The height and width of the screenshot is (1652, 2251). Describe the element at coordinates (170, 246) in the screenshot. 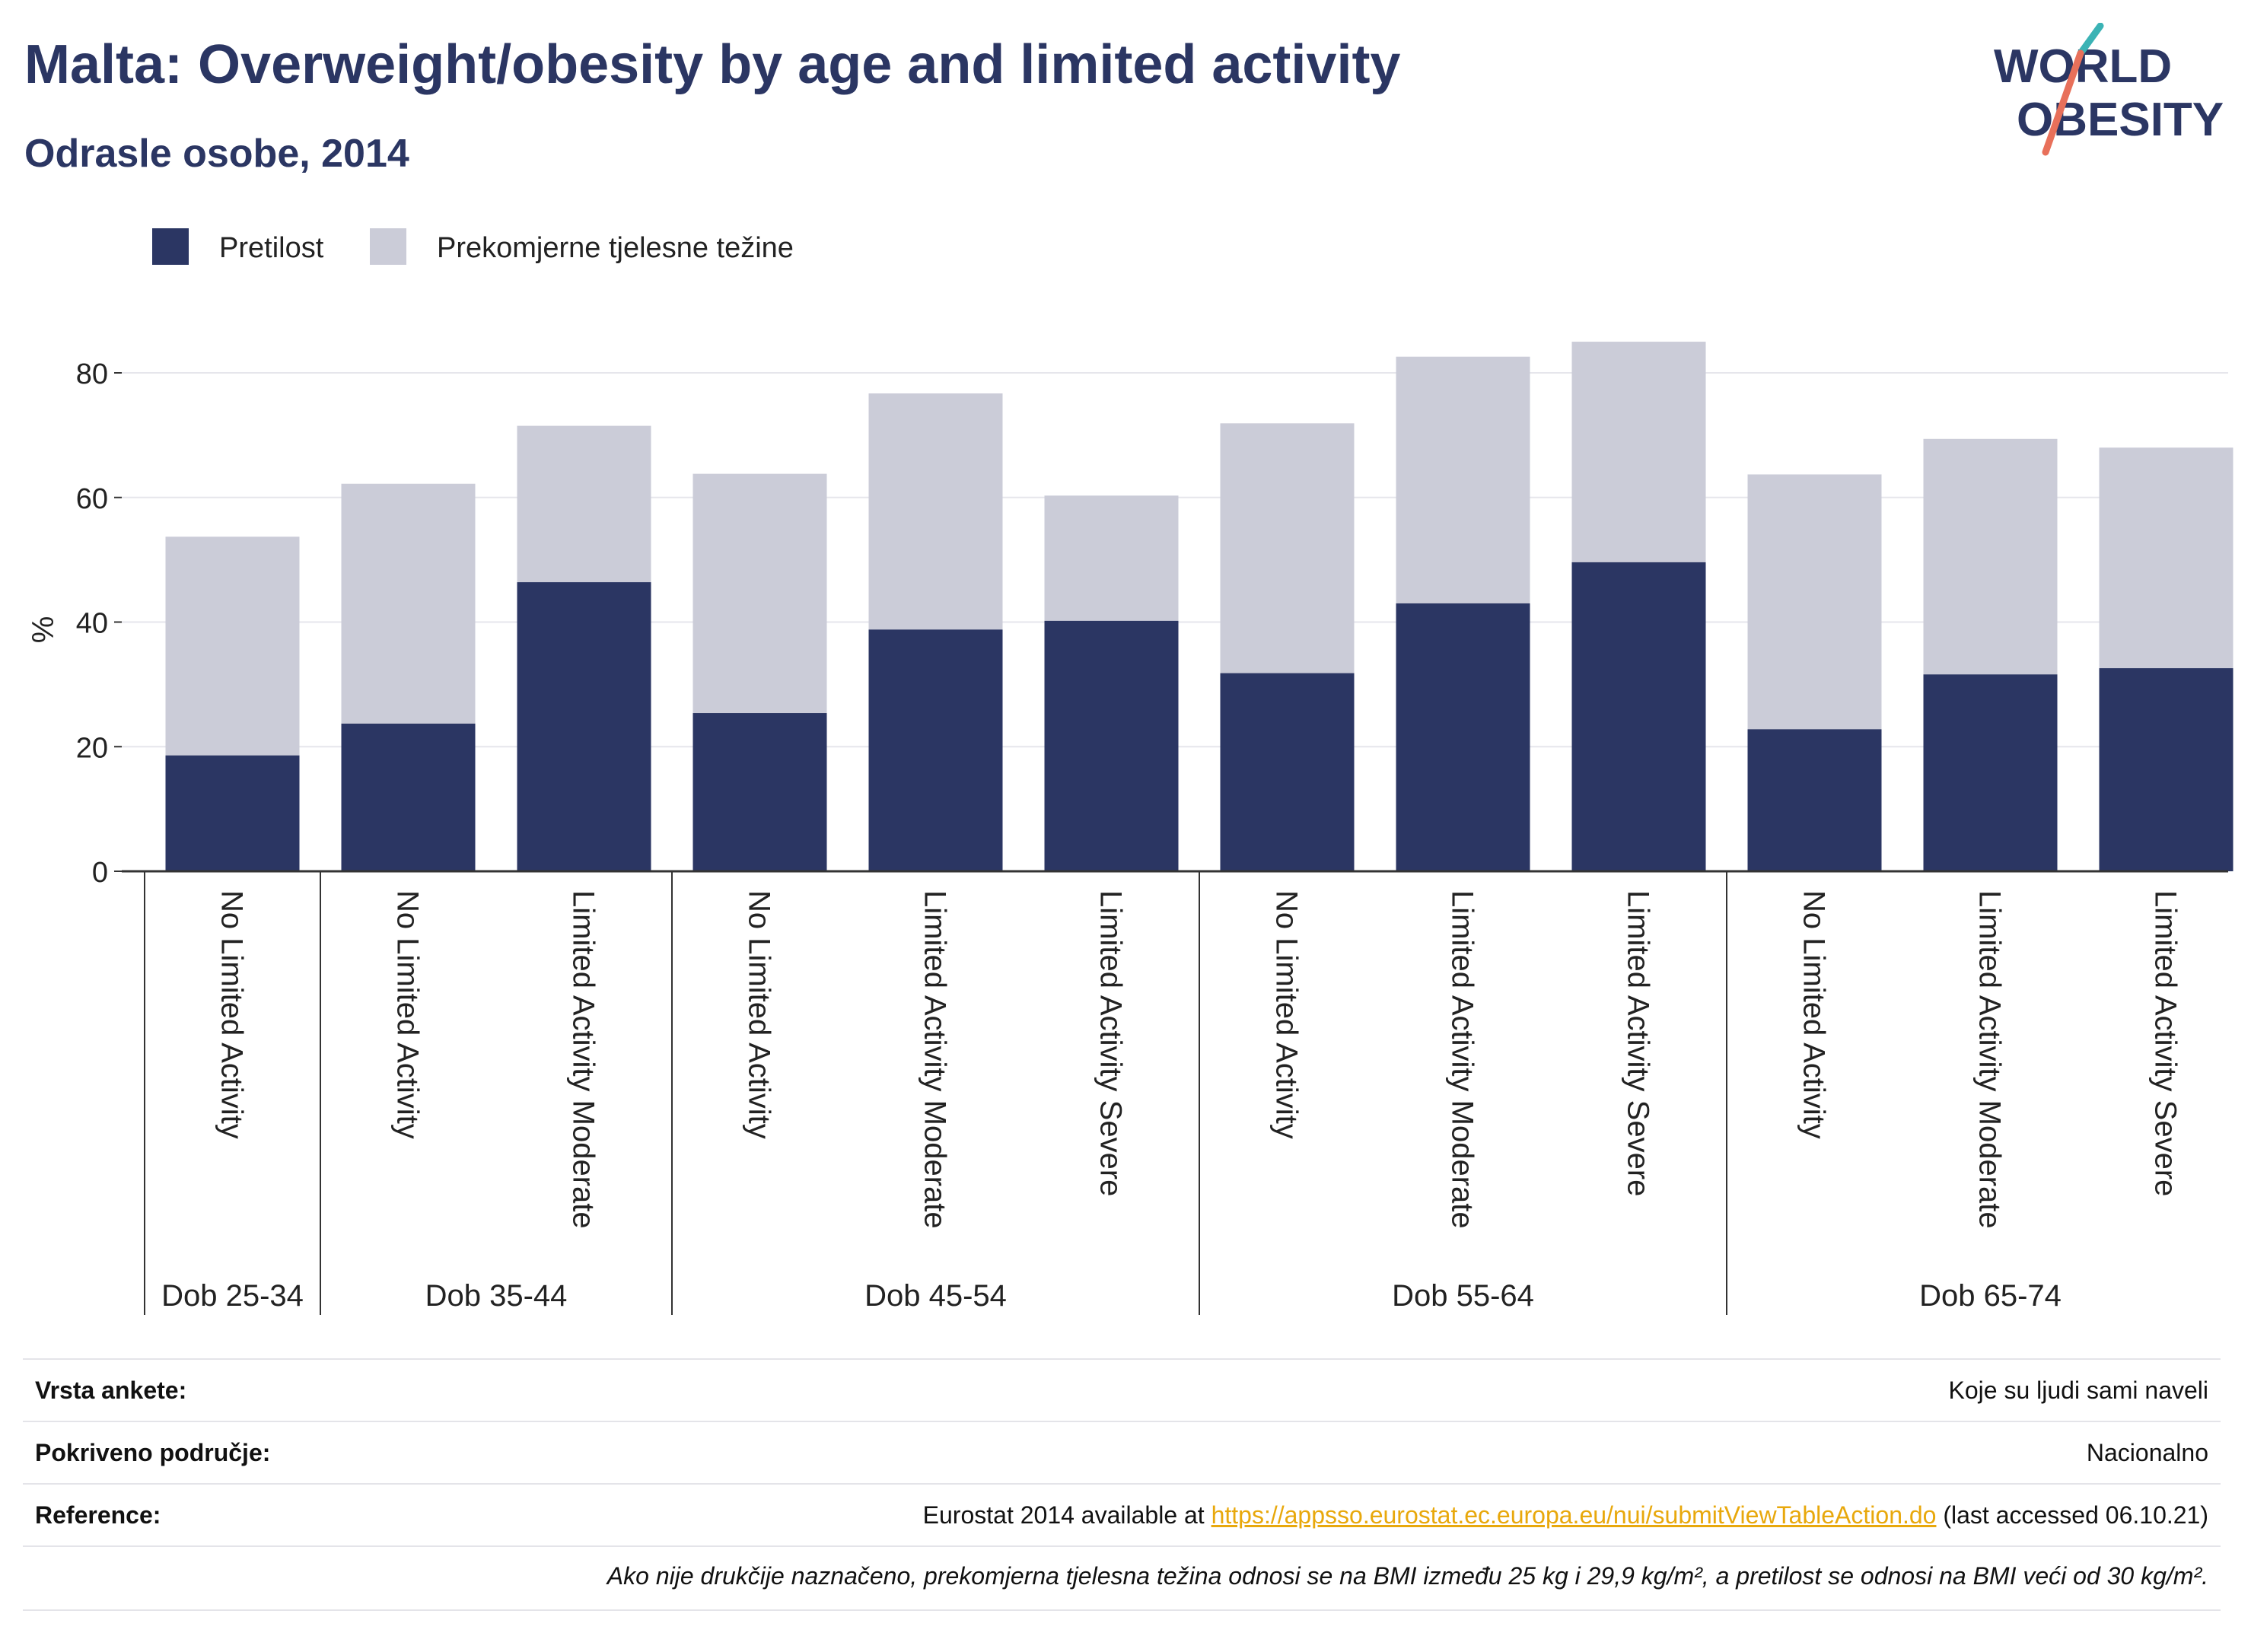

I see `legend-swatch-obesity` at that location.